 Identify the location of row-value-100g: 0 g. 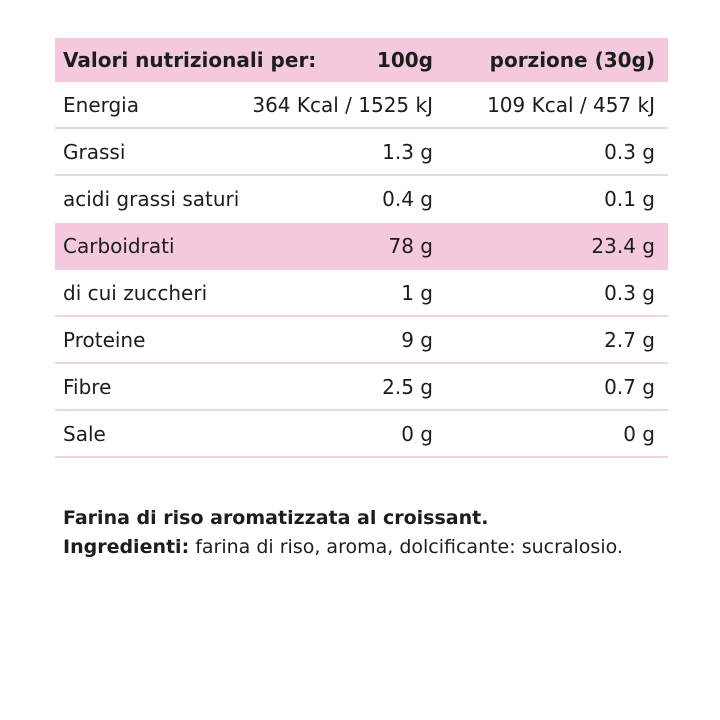
(417, 434).